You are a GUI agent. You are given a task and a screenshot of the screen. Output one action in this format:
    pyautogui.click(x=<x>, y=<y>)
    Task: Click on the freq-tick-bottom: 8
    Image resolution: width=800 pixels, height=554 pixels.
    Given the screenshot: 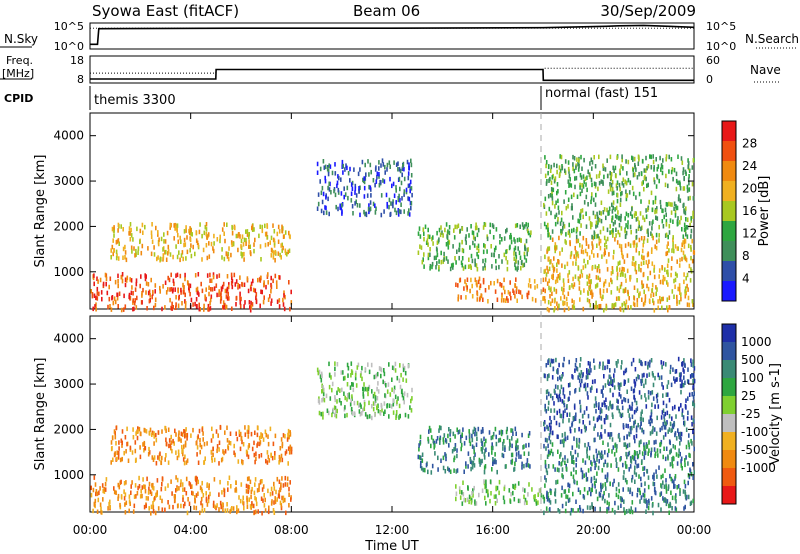 What is the action you would take?
    pyautogui.click(x=80, y=79)
    